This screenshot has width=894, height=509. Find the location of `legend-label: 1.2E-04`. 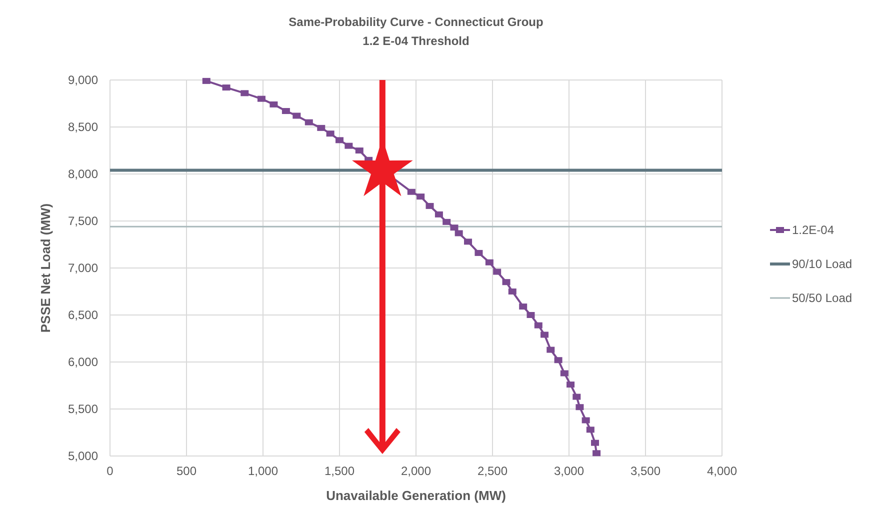

legend-label: 1.2E-04 is located at coordinates (813, 230).